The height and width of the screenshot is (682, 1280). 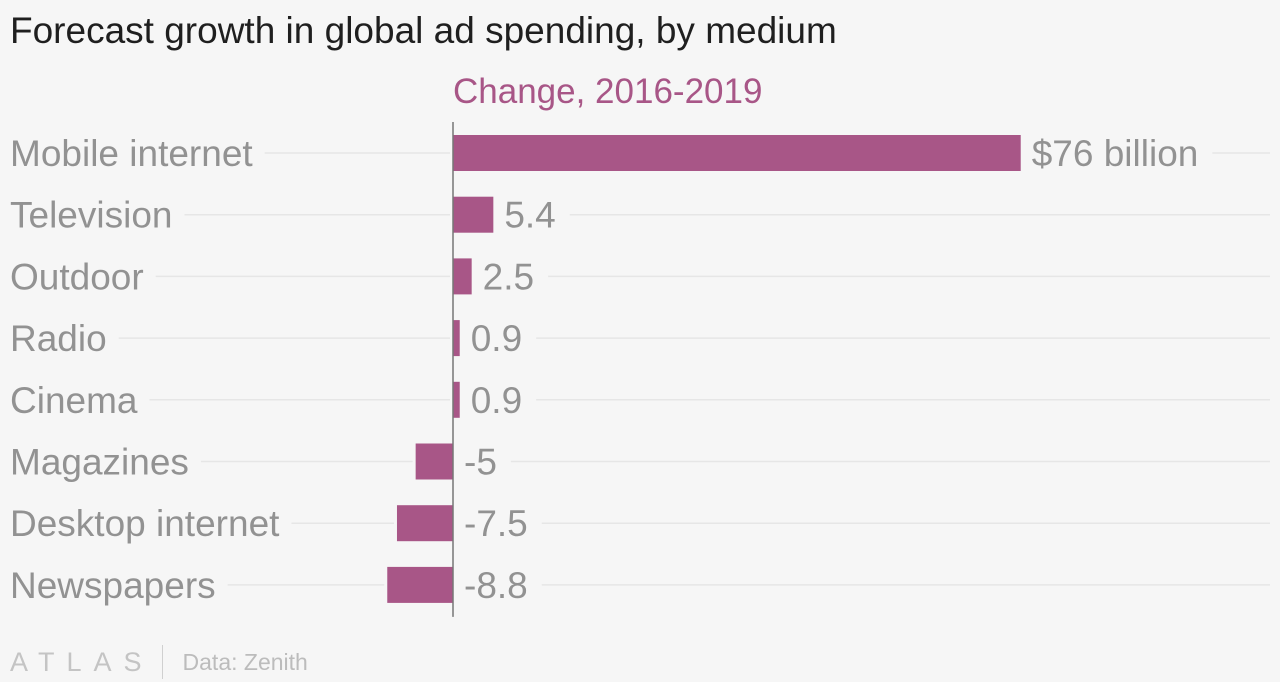 I want to click on category-label: Desktop internet, so click(x=145, y=523).